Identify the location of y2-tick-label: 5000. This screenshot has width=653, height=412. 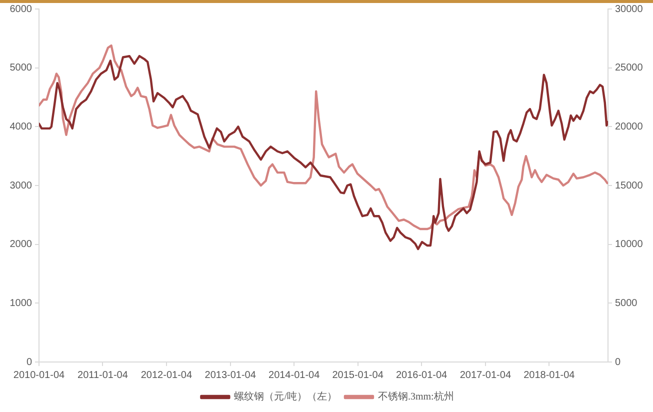
(626, 303).